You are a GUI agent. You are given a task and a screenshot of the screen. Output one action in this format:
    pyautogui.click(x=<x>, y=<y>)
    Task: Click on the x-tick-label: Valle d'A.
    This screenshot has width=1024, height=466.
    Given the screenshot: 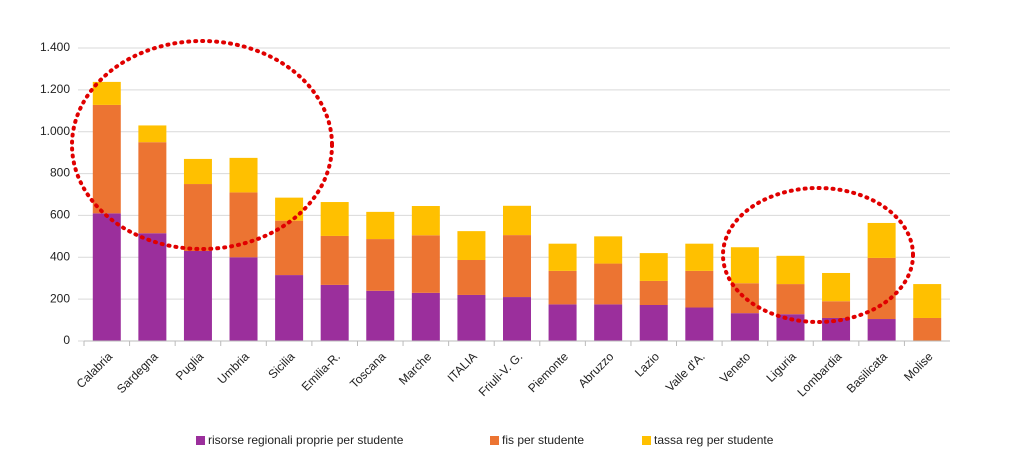 What is the action you would take?
    pyautogui.click(x=685, y=371)
    